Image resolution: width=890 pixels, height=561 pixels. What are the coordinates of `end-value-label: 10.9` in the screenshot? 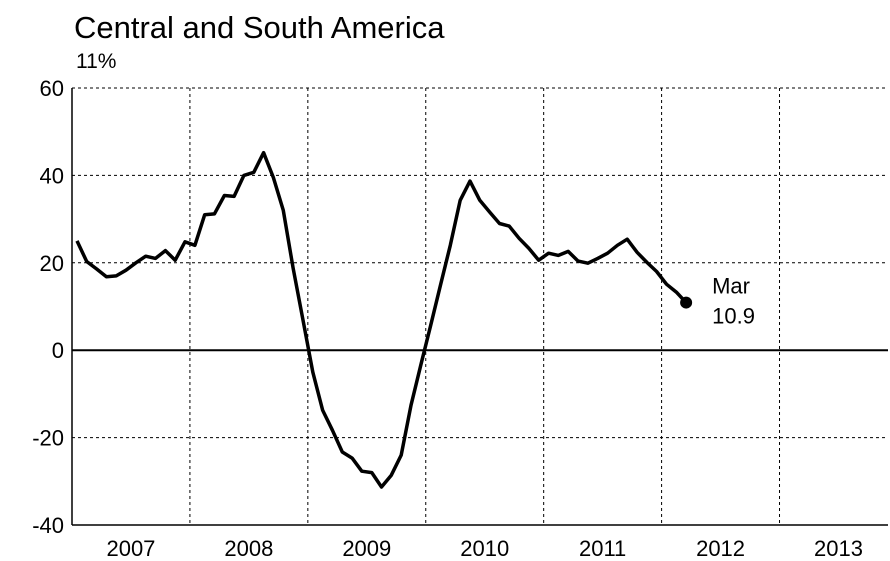 It's located at (733, 316).